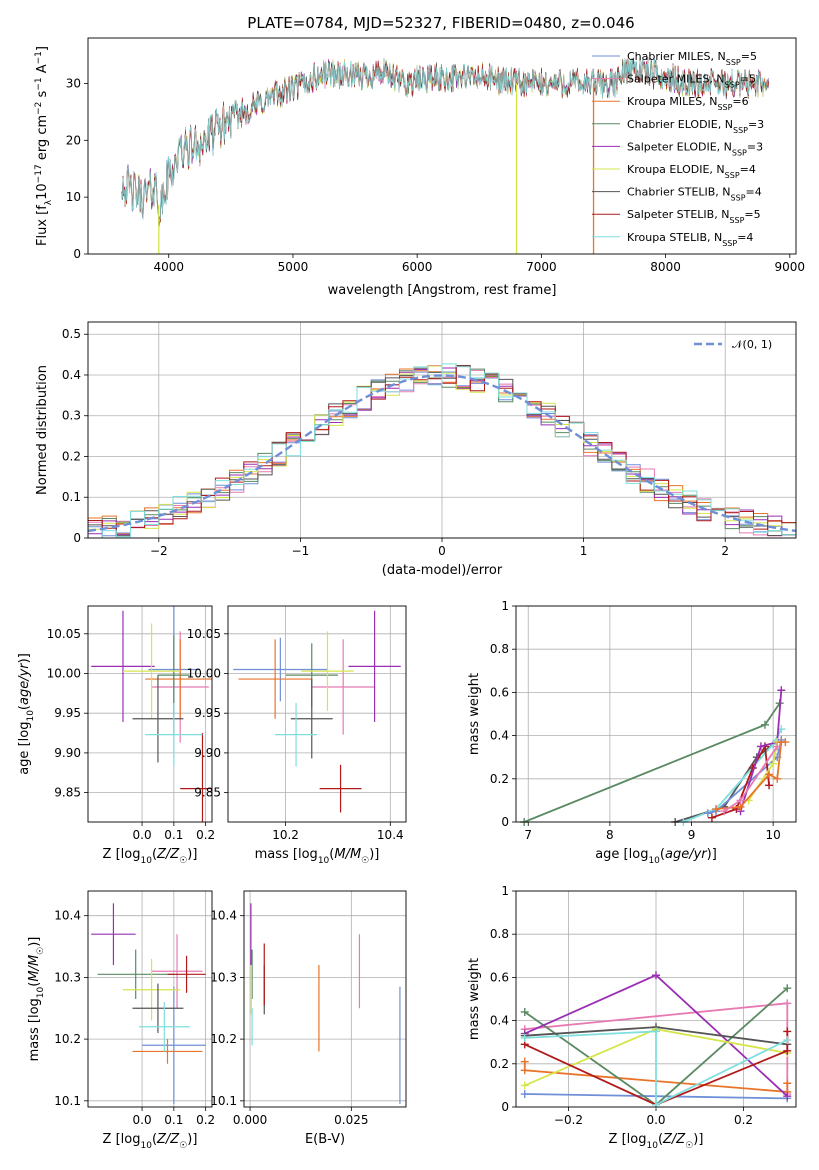  What do you see at coordinates (308, 1018) in the screenshot?
I see `mass-vs-ebv-panel: 0.000 0.025 10.1 10.2 10.3 10.4 E(B-V)` at bounding box center [308, 1018].